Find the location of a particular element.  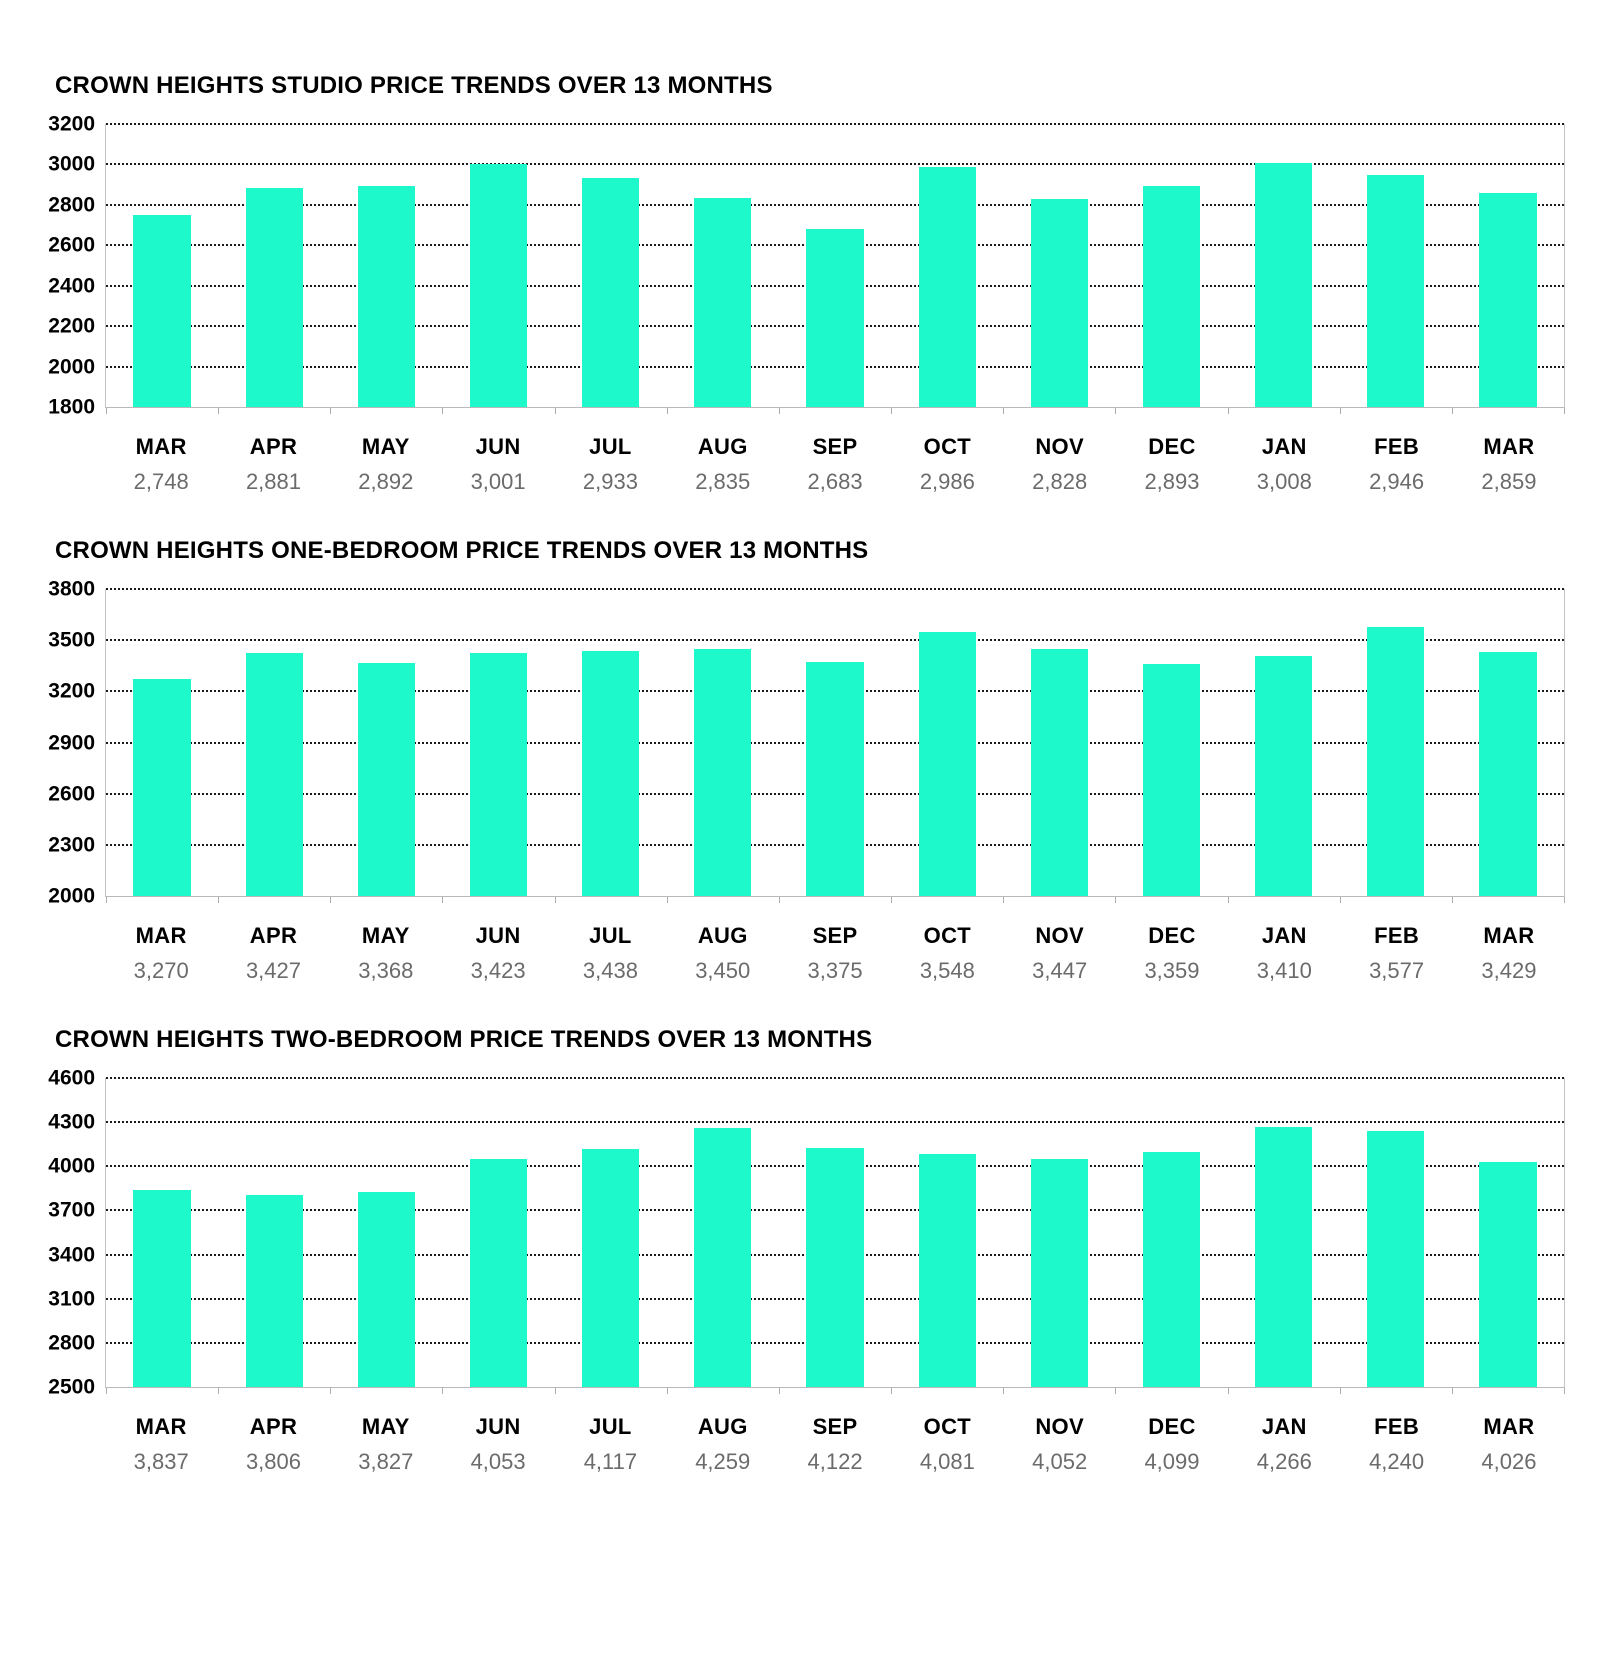

y-axis-tick-label: 2000 is located at coordinates (71, 367).